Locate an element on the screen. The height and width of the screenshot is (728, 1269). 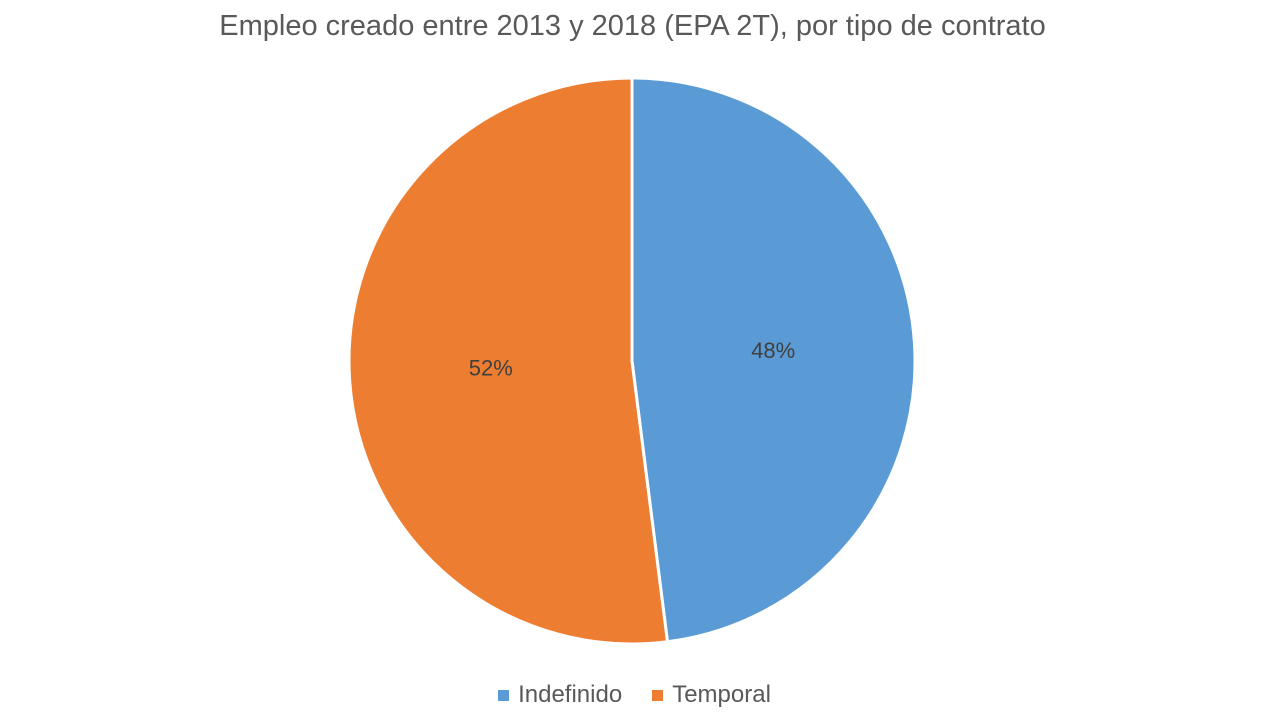
data-label-indefinido: 48% is located at coordinates (773, 350).